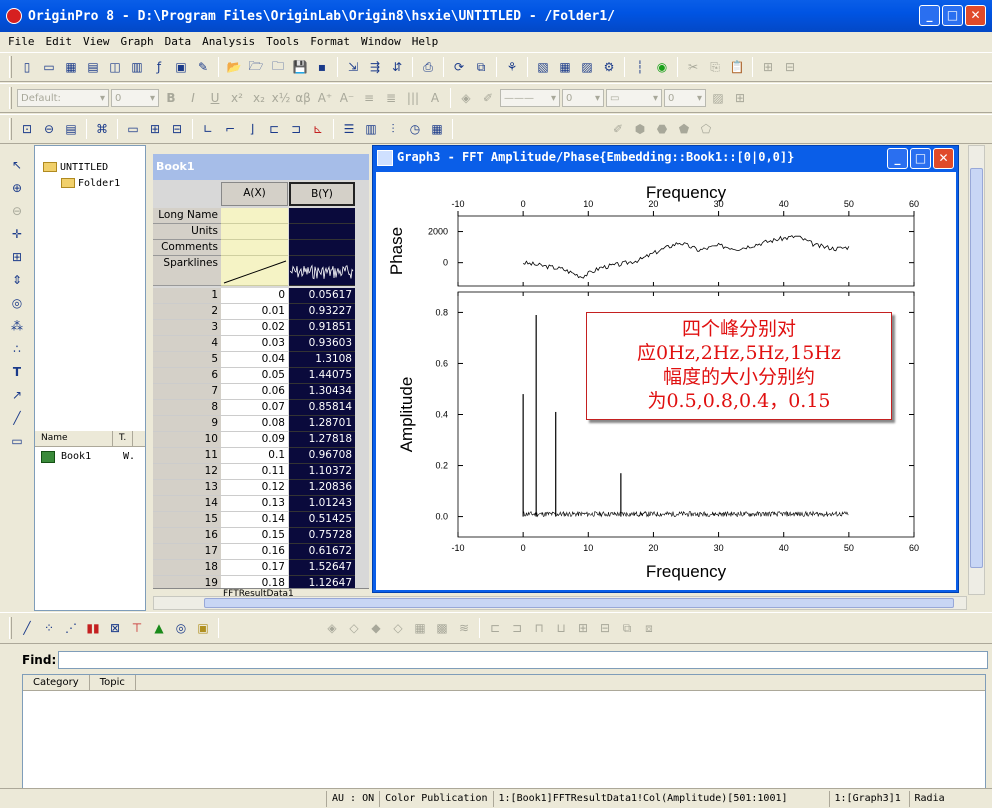 The height and width of the screenshot is (808, 992). I want to click on cell-a: 0.04, so click(254, 360).